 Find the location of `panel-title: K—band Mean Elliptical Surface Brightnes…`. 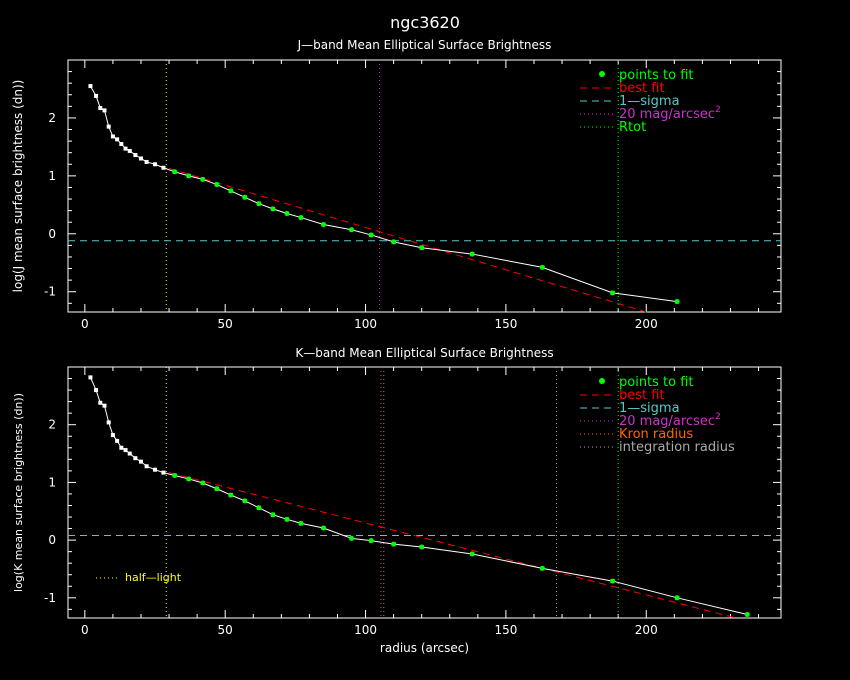

panel-title: K—band Mean Elliptical Surface Brightnes… is located at coordinates (424, 353).